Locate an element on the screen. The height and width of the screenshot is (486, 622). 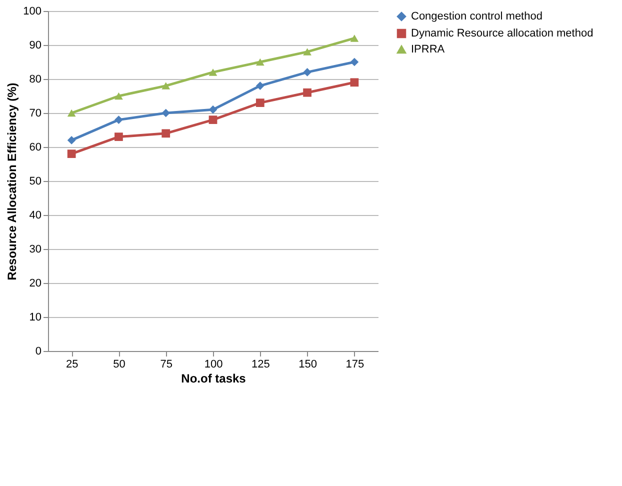
y-tick-label: 80 is located at coordinates (35, 80).